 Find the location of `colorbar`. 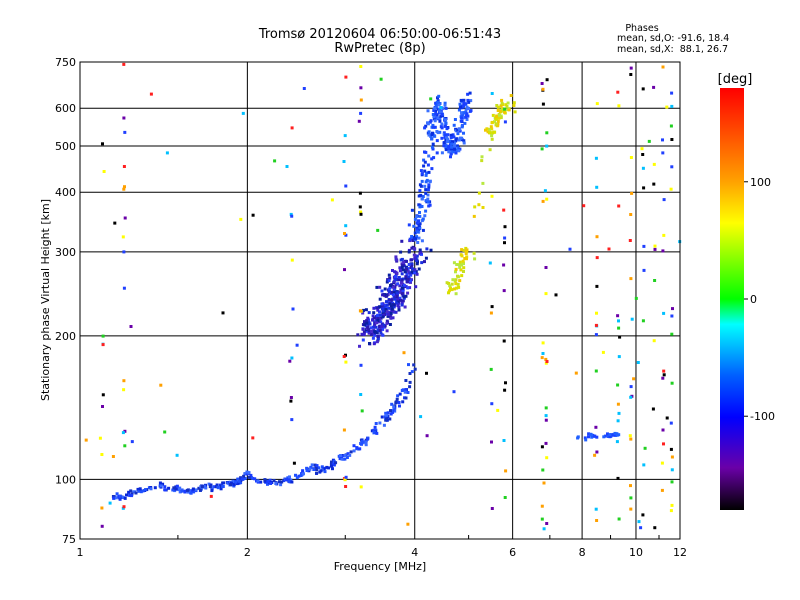

colorbar is located at coordinates (732, 299).